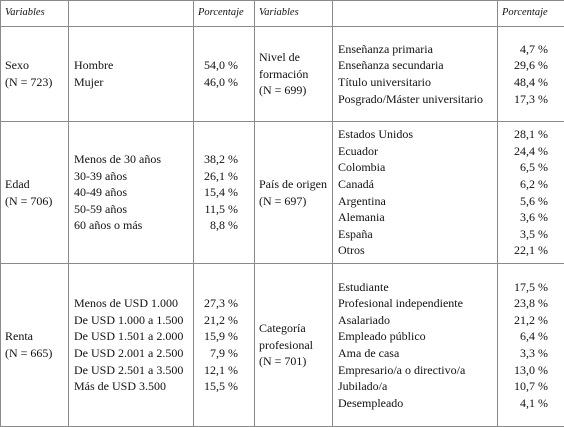 The width and height of the screenshot is (564, 427). Describe the element at coordinates (224, 345) in the screenshot. I see `percentages-cell: 27,3 %21,2 %15,9 %7,9 %12,1 %15,5 %` at that location.